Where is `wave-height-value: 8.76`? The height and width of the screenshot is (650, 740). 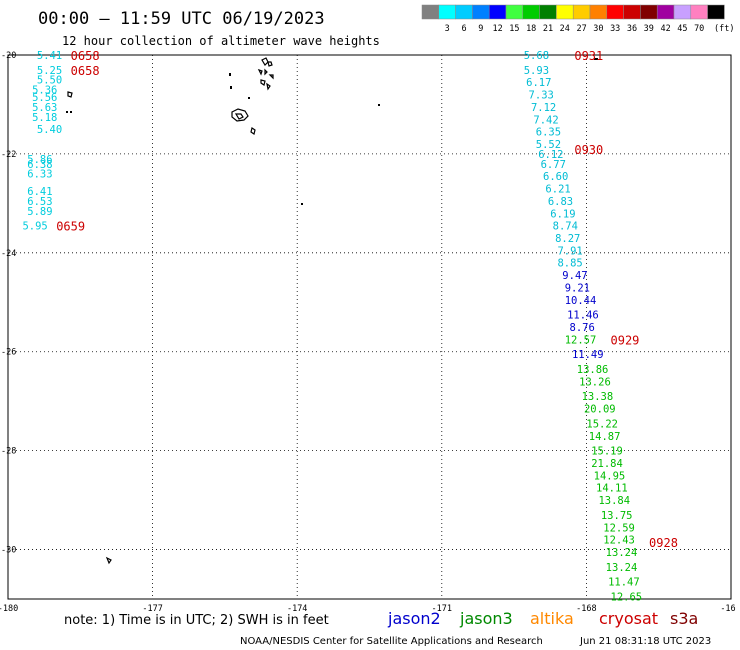 wave-height-value: 8.76 is located at coordinates (582, 328).